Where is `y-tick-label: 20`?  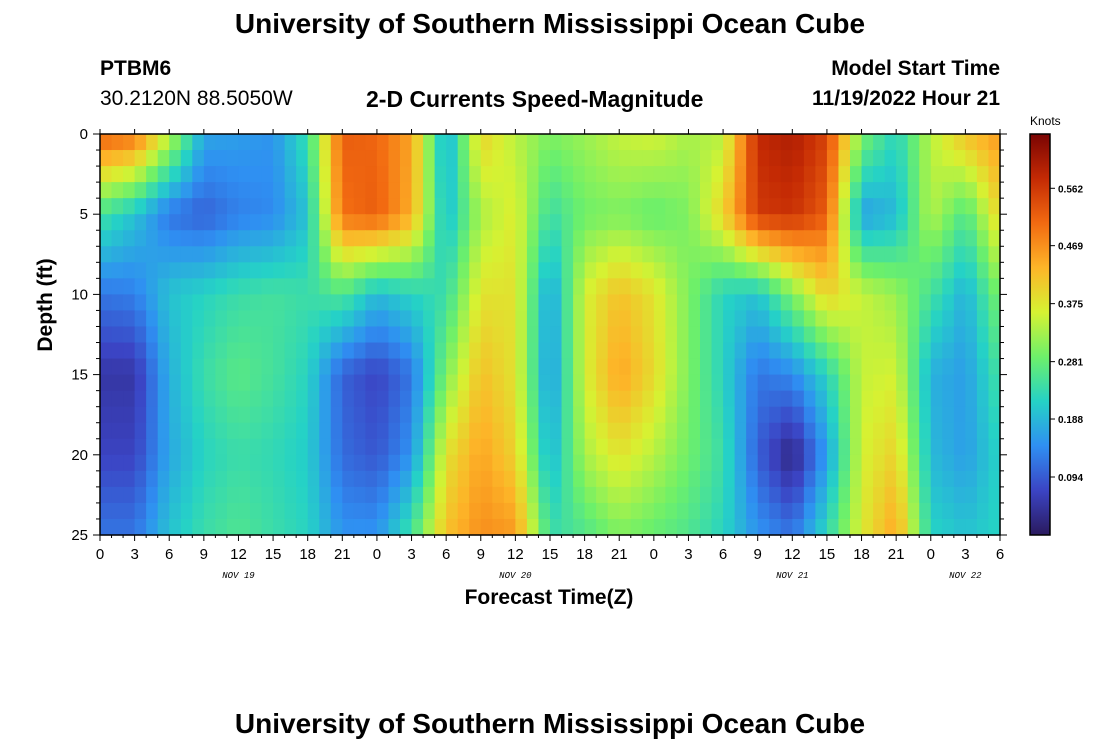 y-tick-label: 20 is located at coordinates (79, 455).